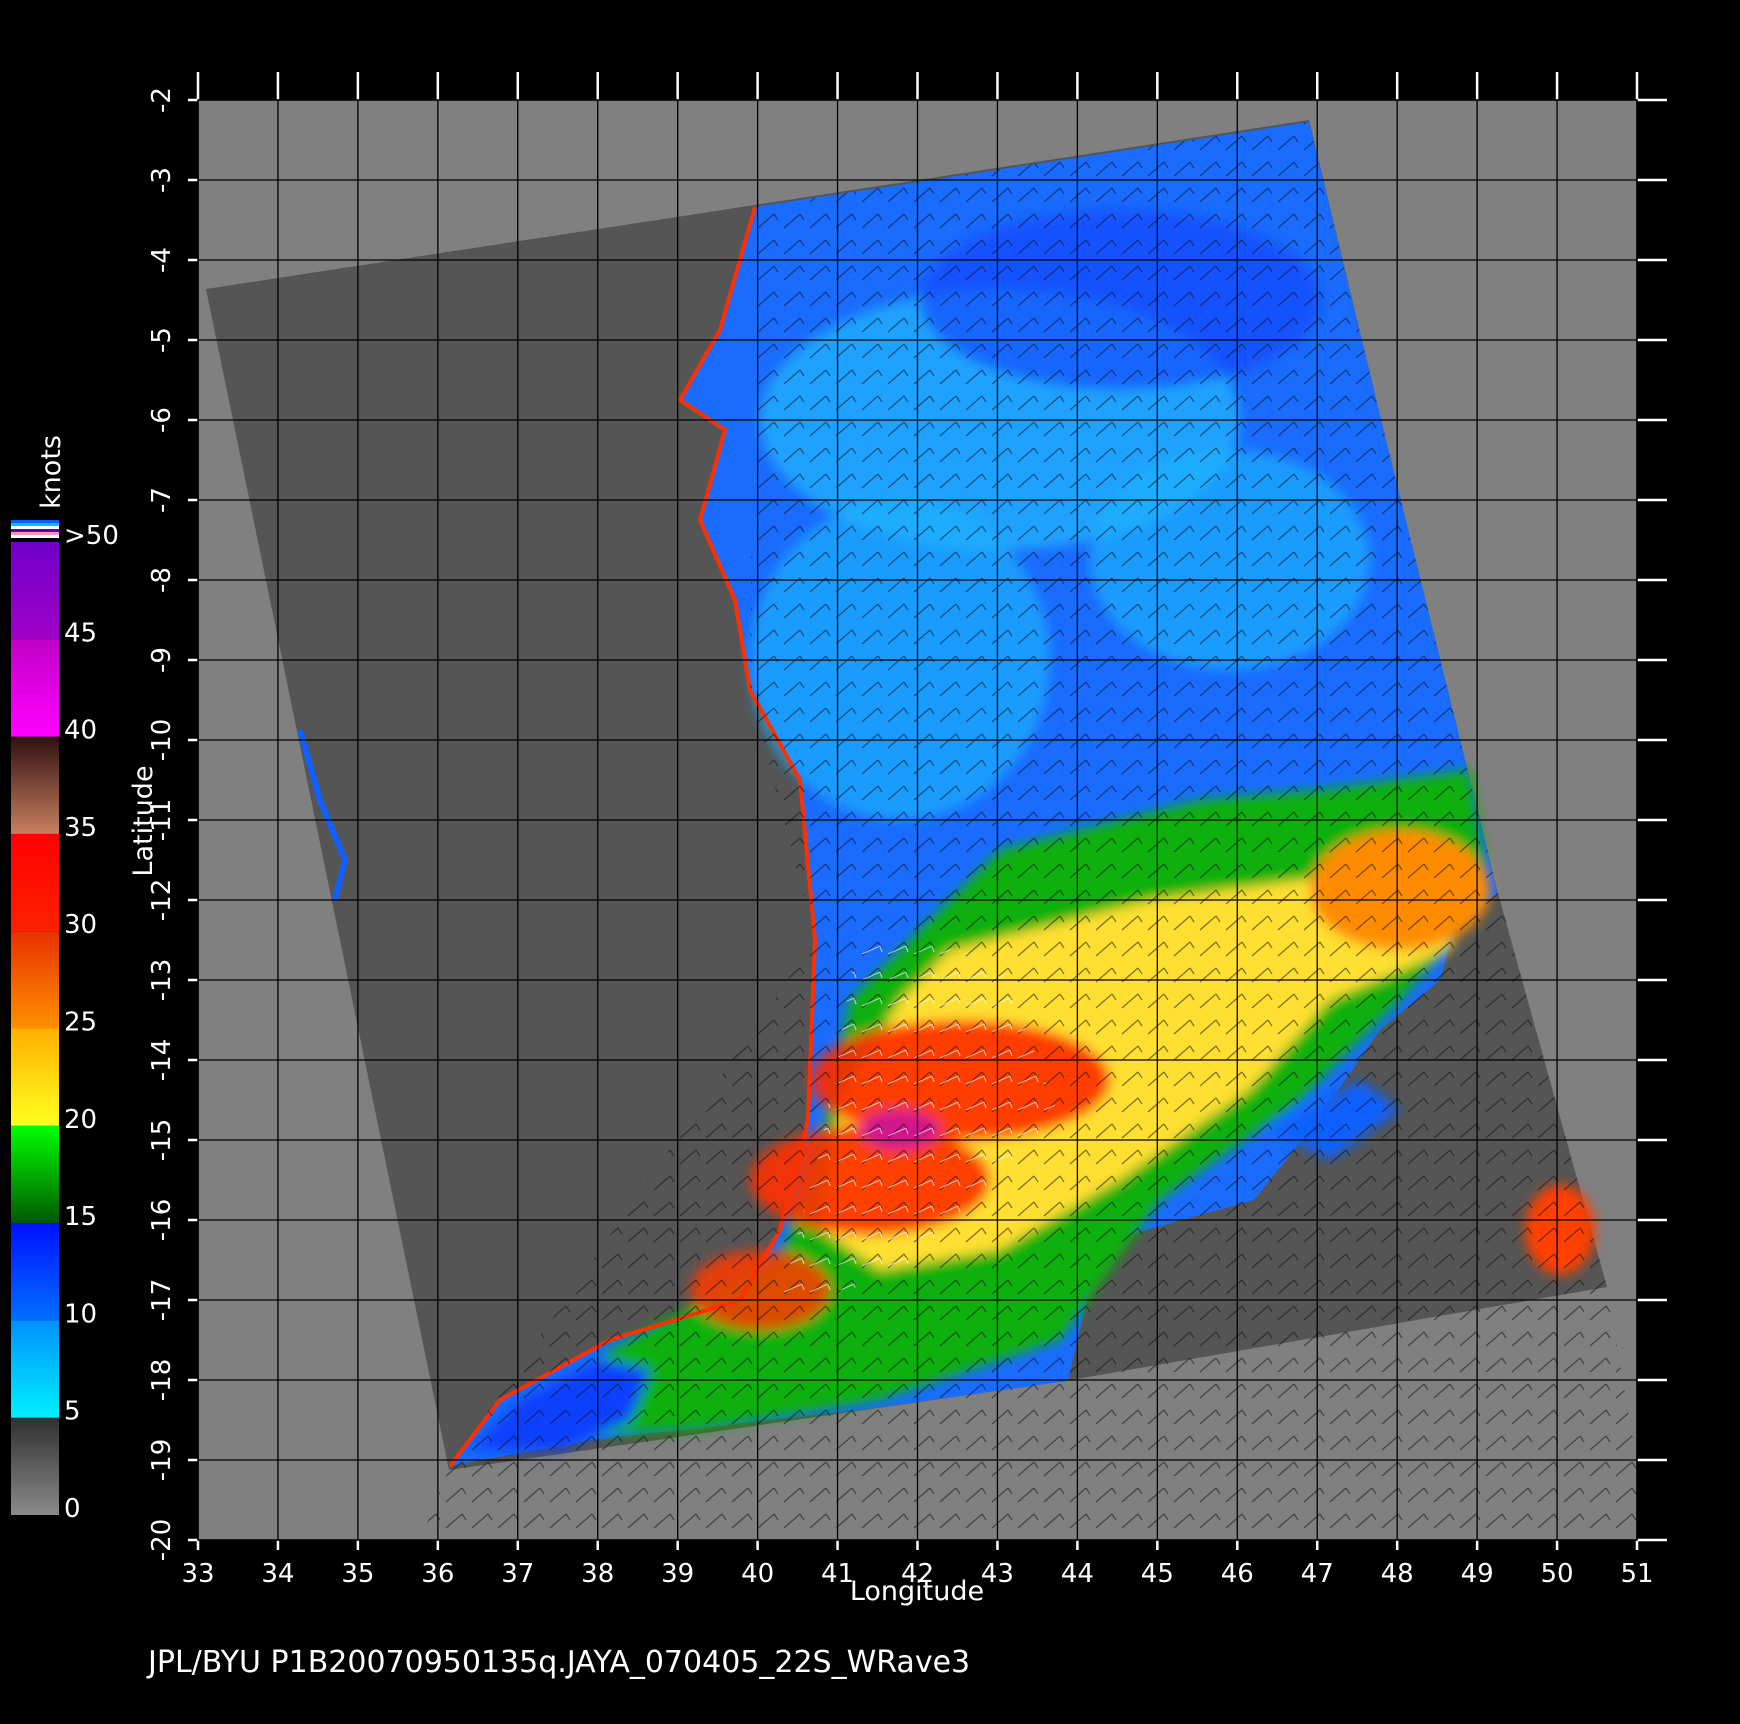 The image size is (1740, 1724). Describe the element at coordinates (80, 1120) in the screenshot. I see `colorbar-tick-label: 20` at that location.